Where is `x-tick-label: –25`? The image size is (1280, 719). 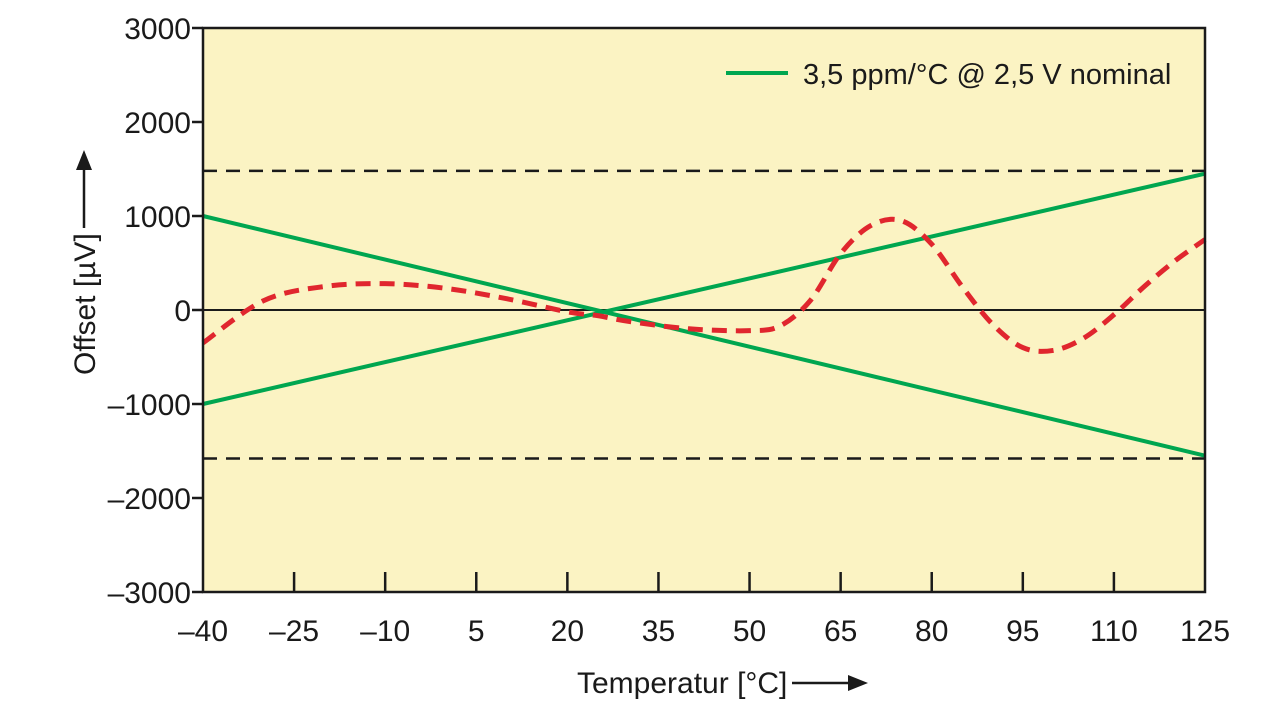 x-tick-label: –25 is located at coordinates (294, 631).